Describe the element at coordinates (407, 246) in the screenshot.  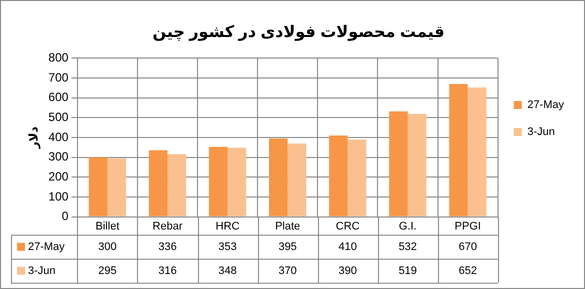
I see `data-label: 532` at that location.